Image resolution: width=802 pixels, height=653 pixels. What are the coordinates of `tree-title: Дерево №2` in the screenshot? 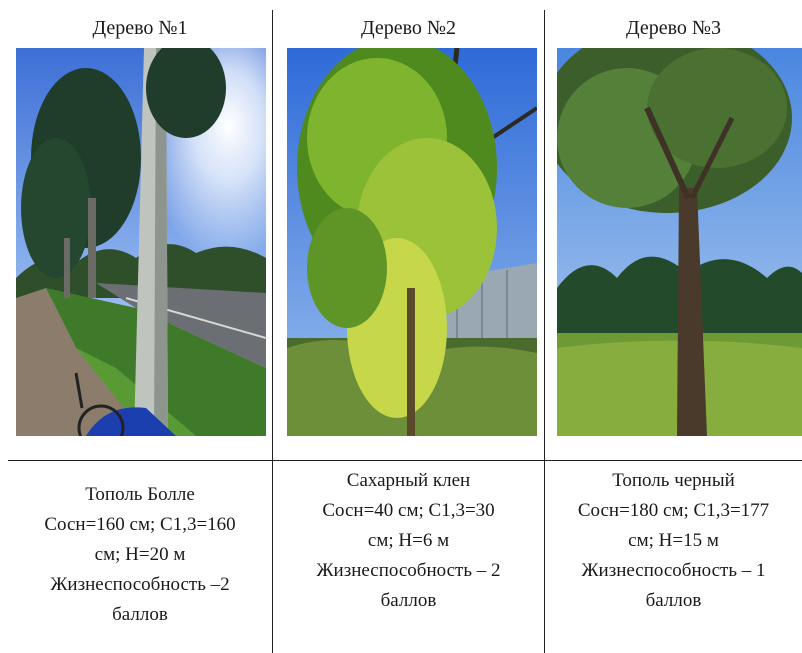 It's located at (408, 28).